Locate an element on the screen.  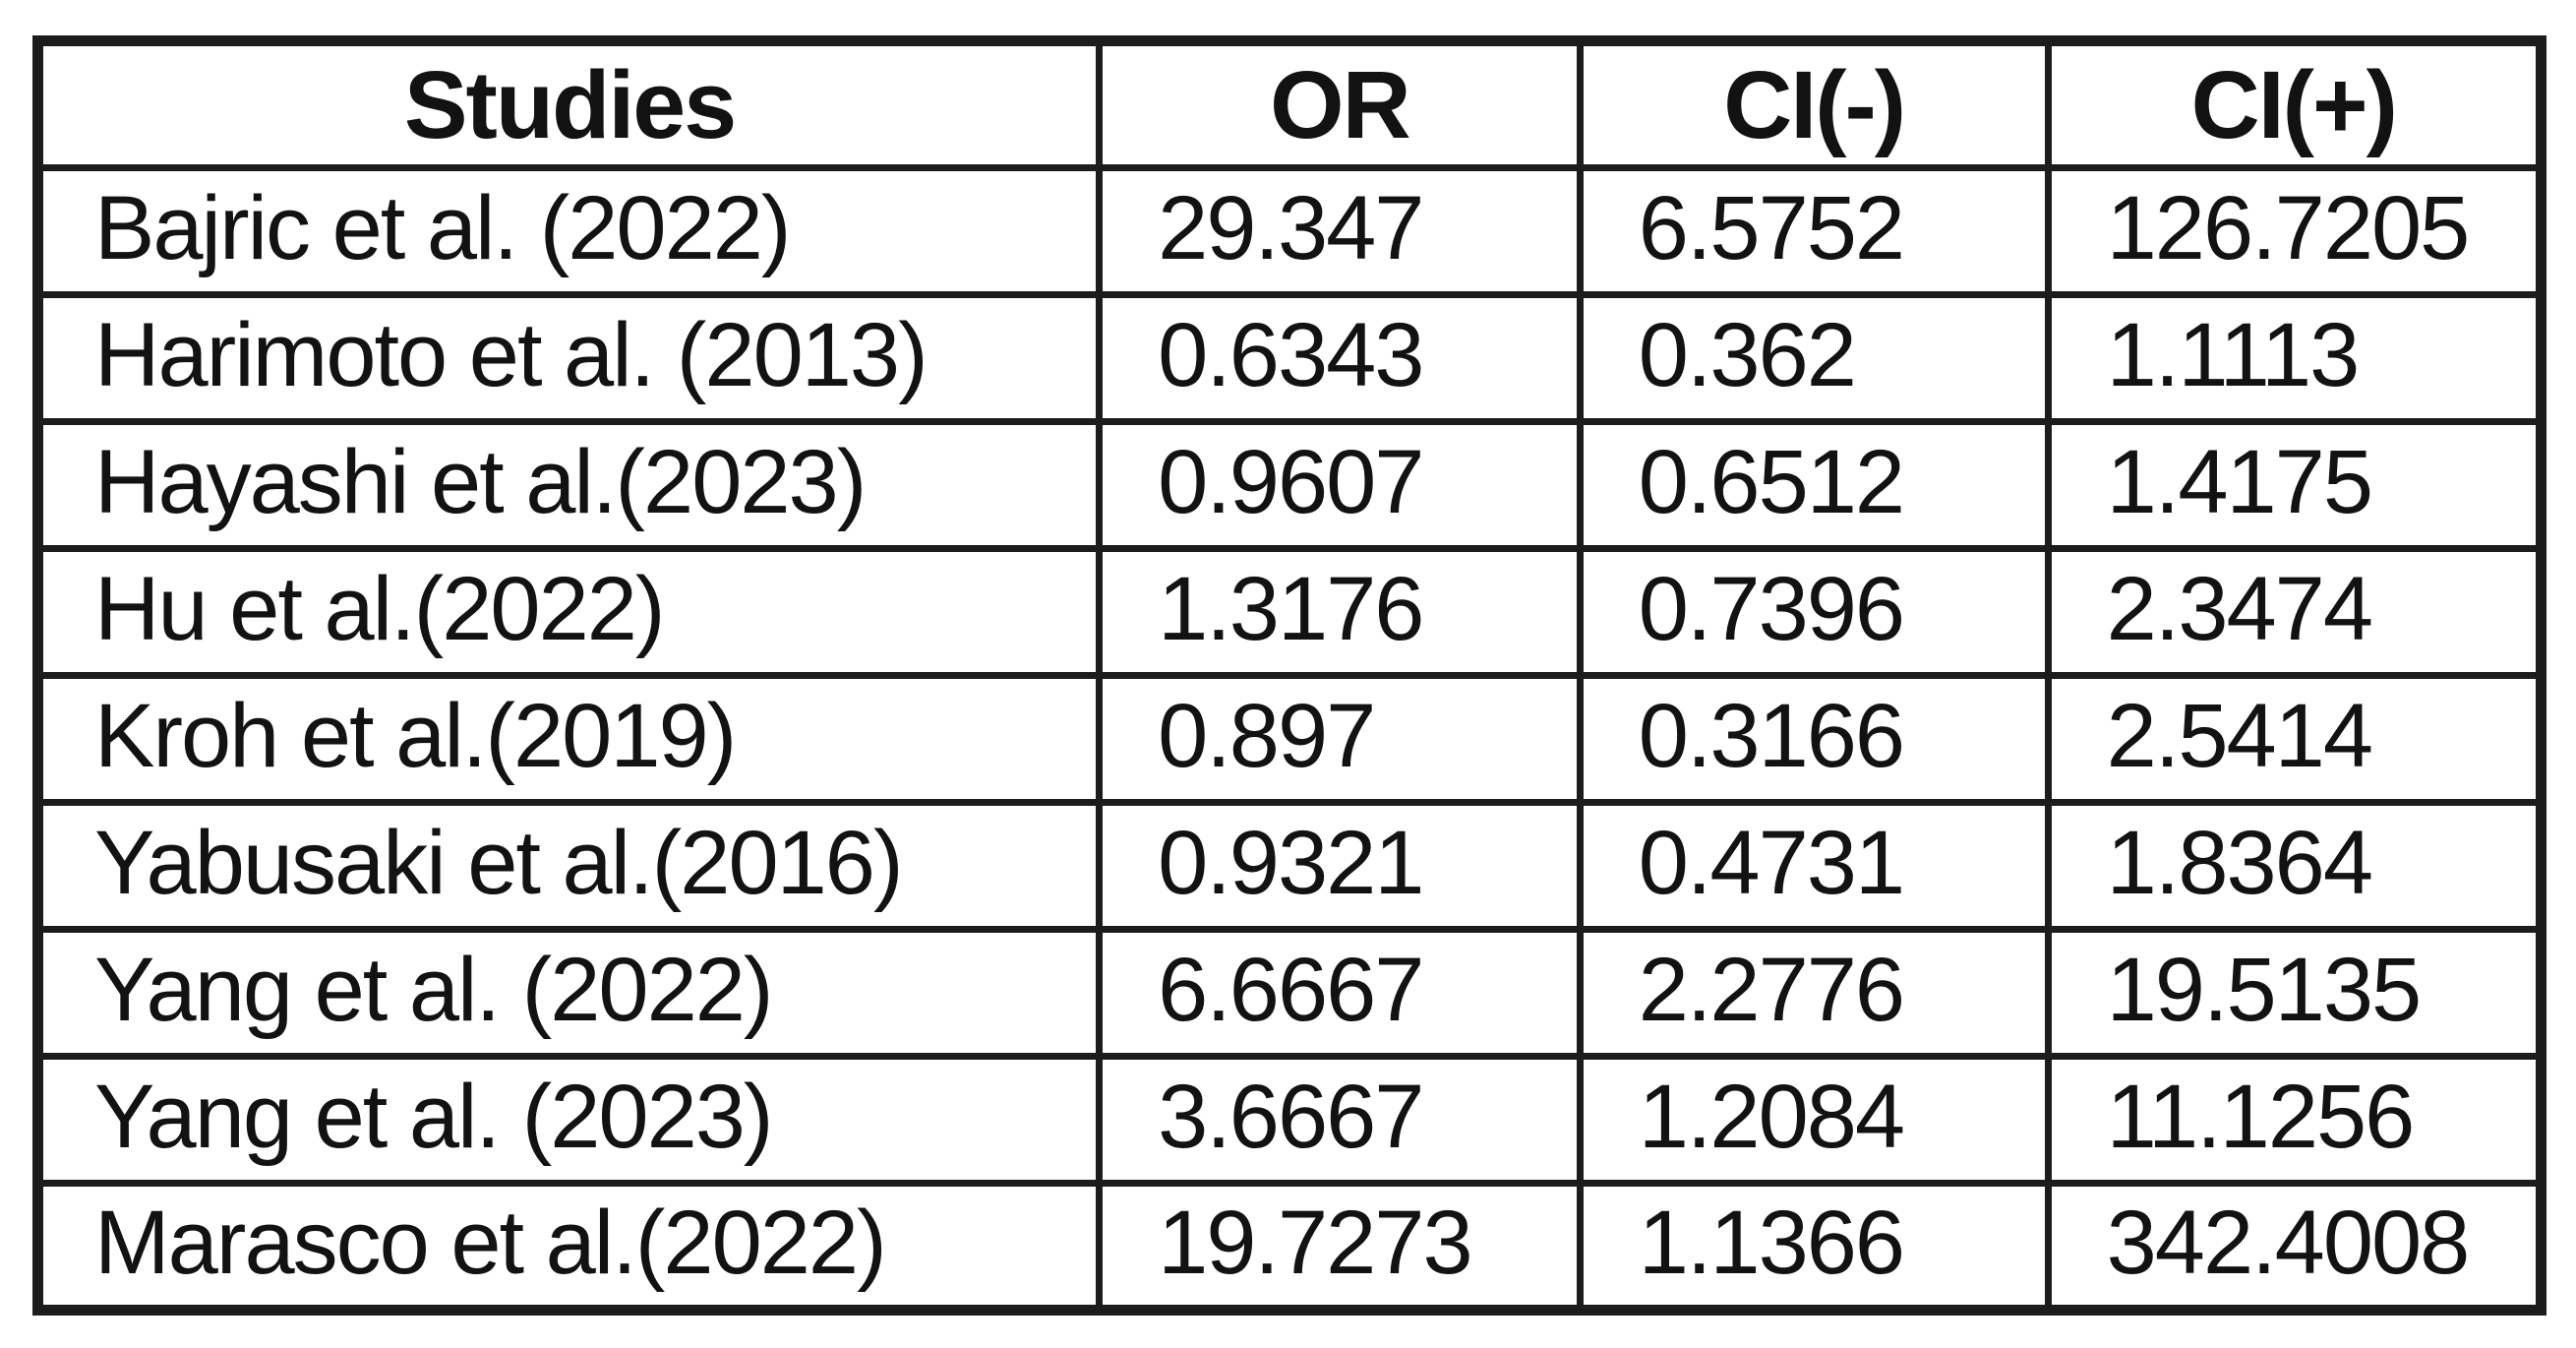
ci-minus-cell: 6.5752 is located at coordinates (1814, 231).